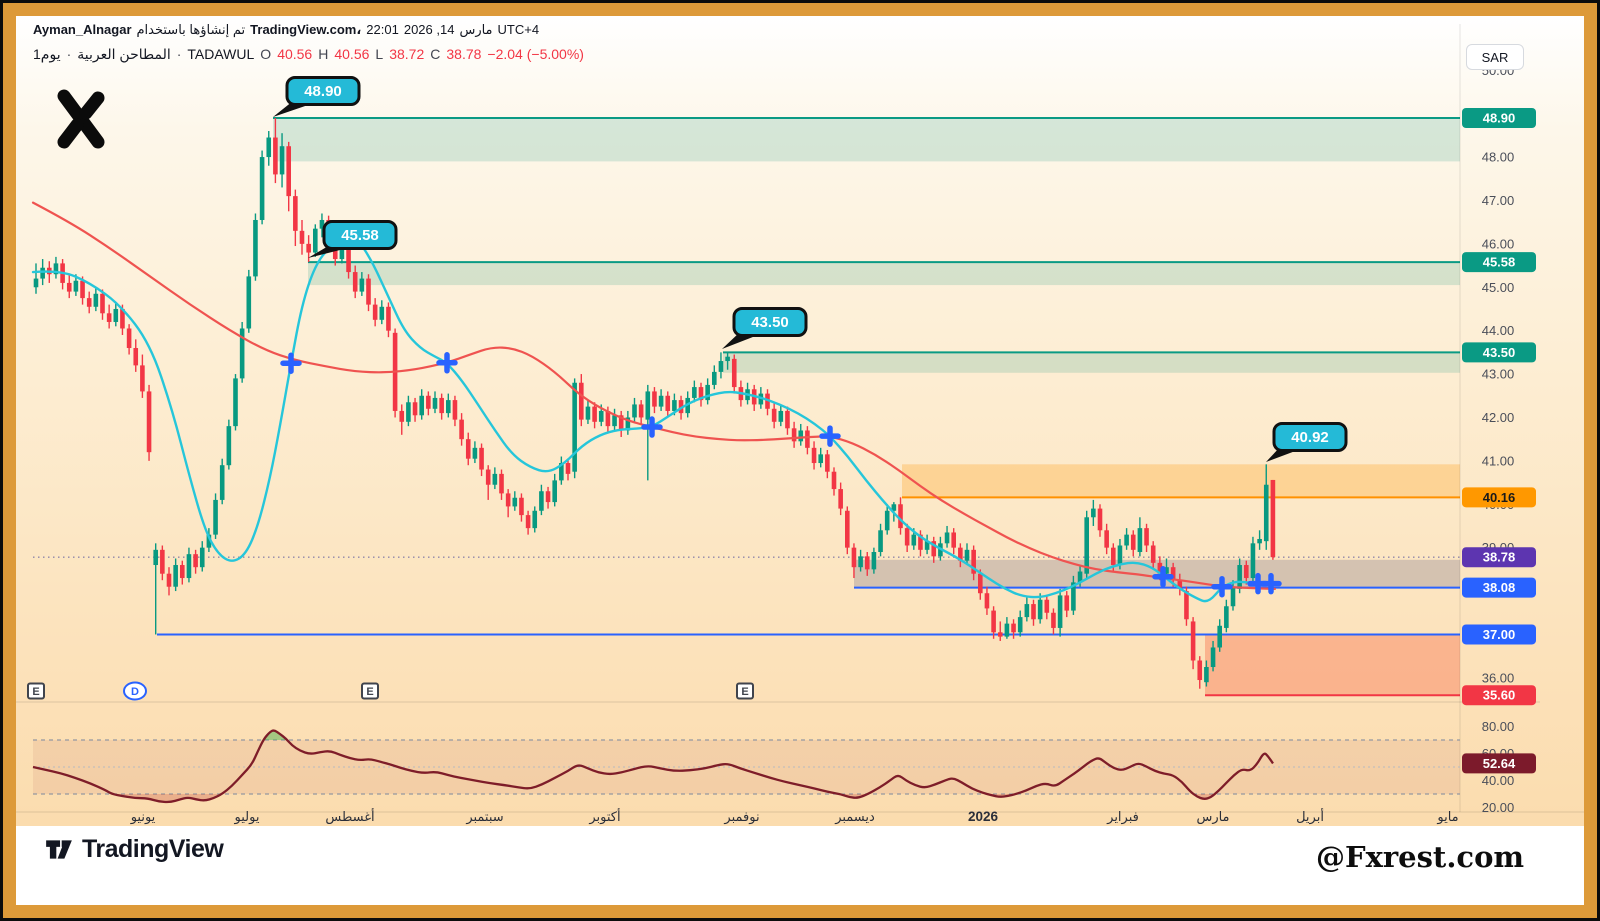  I want to click on time-tick-label: فبراير, so click(1122, 817).